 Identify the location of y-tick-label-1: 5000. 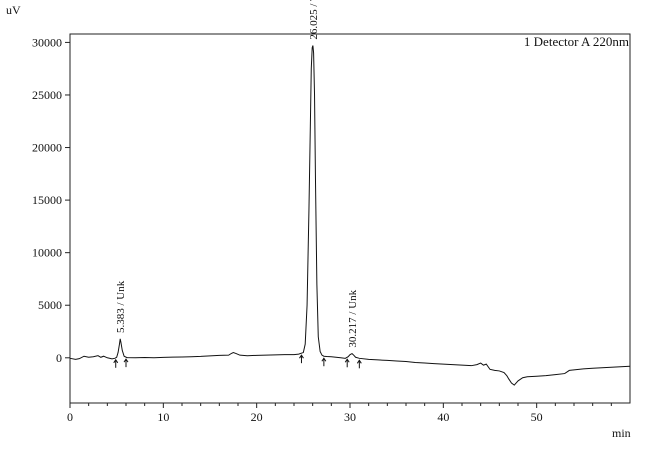
(50, 305).